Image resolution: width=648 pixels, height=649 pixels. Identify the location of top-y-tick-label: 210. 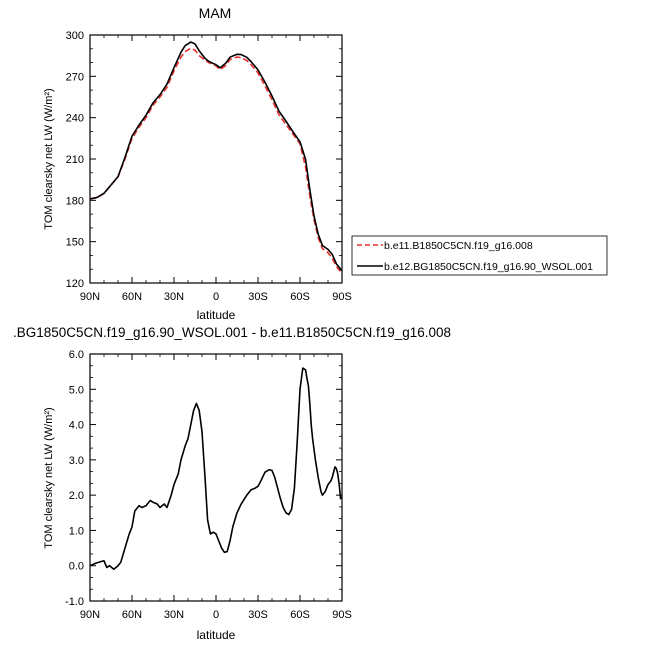
(75, 160).